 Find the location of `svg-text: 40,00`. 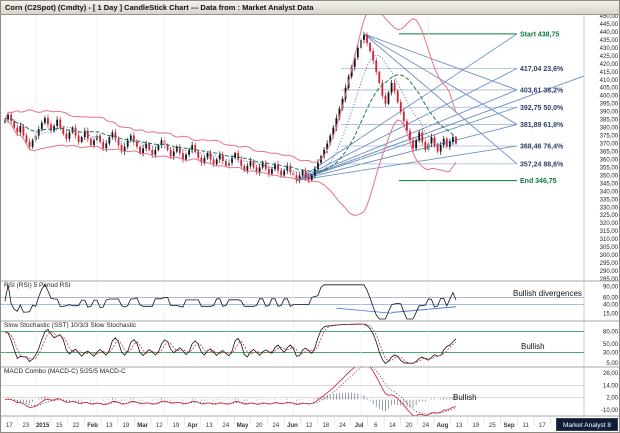

svg-text: 40,00 is located at coordinates (611, 306).